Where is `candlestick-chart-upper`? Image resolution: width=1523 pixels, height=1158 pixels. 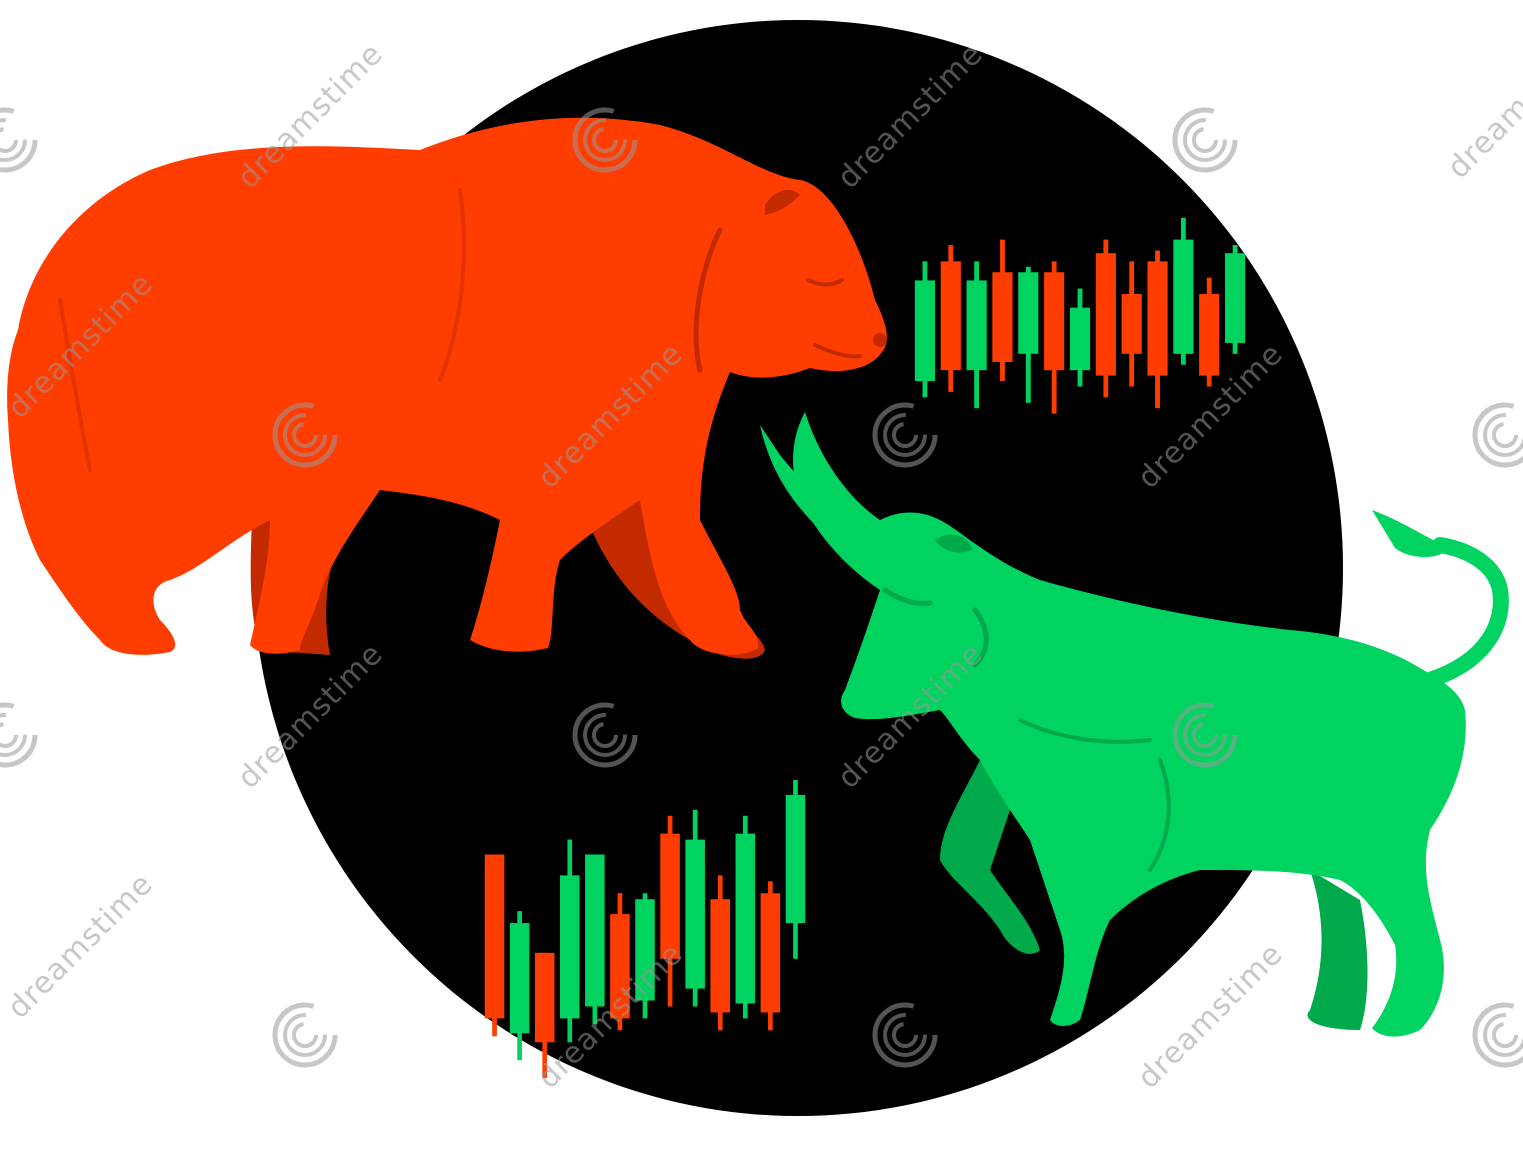
candlestick-chart-upper is located at coordinates (1080, 315).